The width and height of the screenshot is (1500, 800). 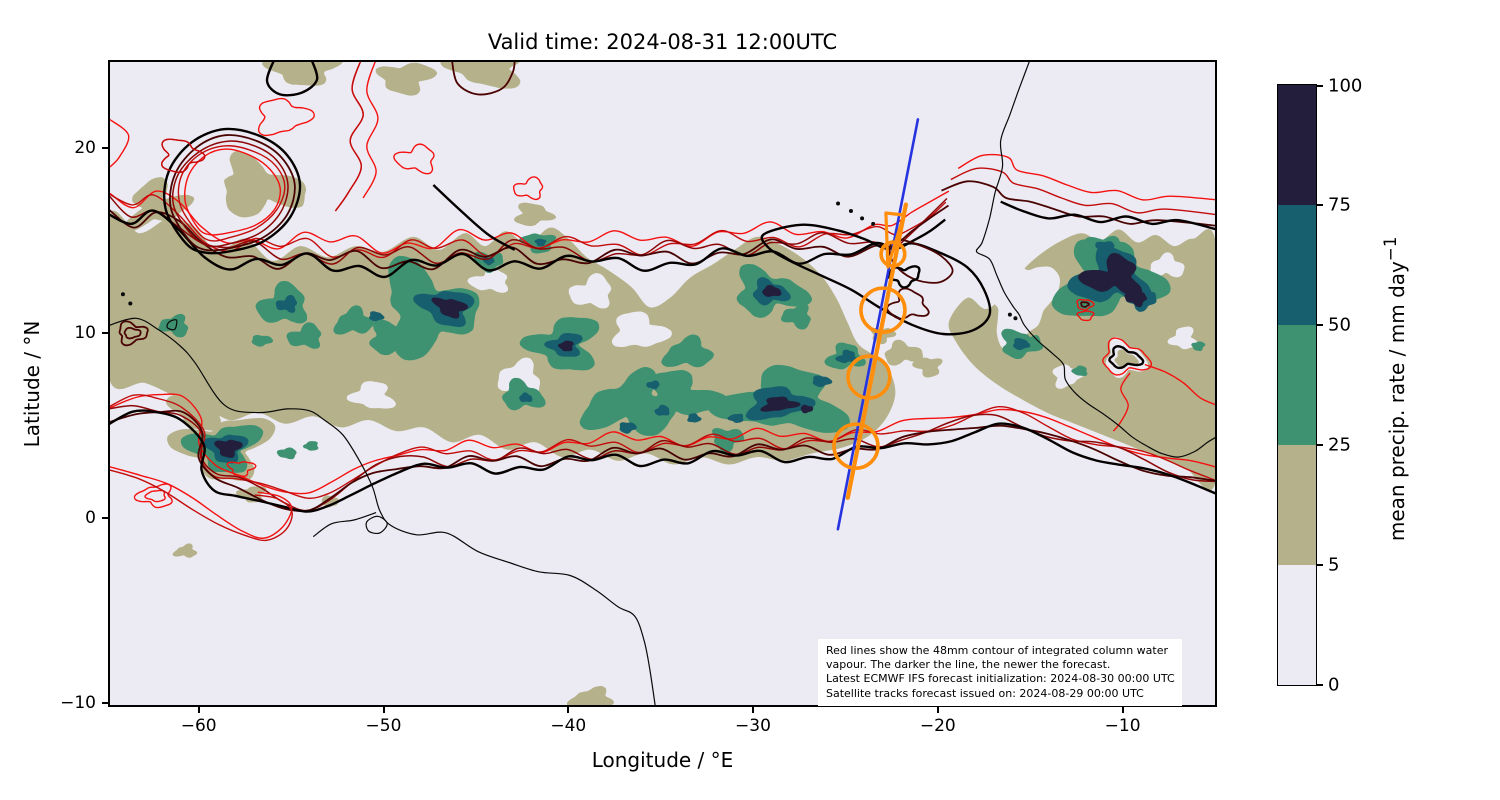 I want to click on plot-title: Valid time: 2024-08-31 12:00UTC, so click(x=662, y=42).